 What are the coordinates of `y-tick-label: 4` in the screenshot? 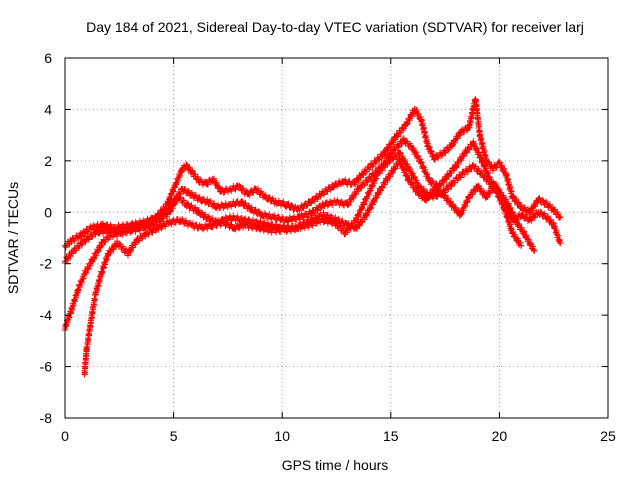 It's located at (48, 109).